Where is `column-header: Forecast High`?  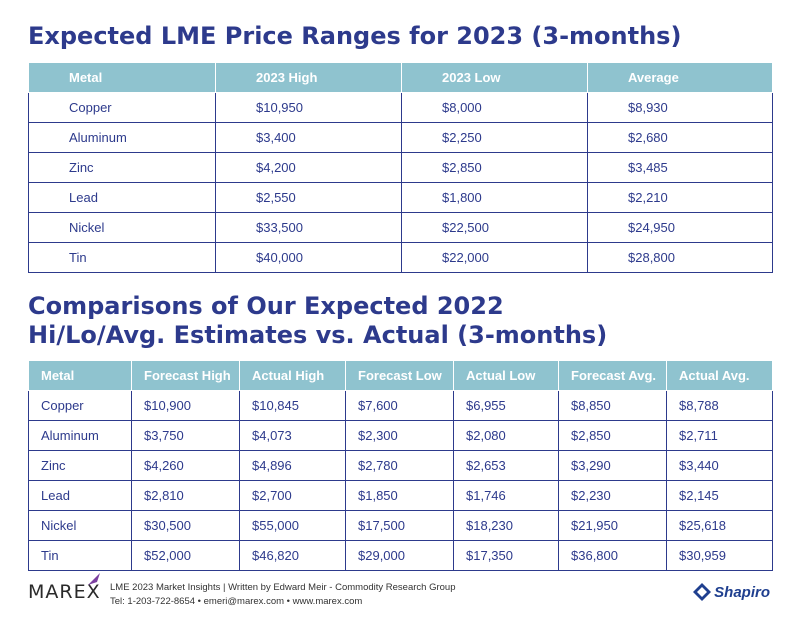 column-header: Forecast High is located at coordinates (185, 375).